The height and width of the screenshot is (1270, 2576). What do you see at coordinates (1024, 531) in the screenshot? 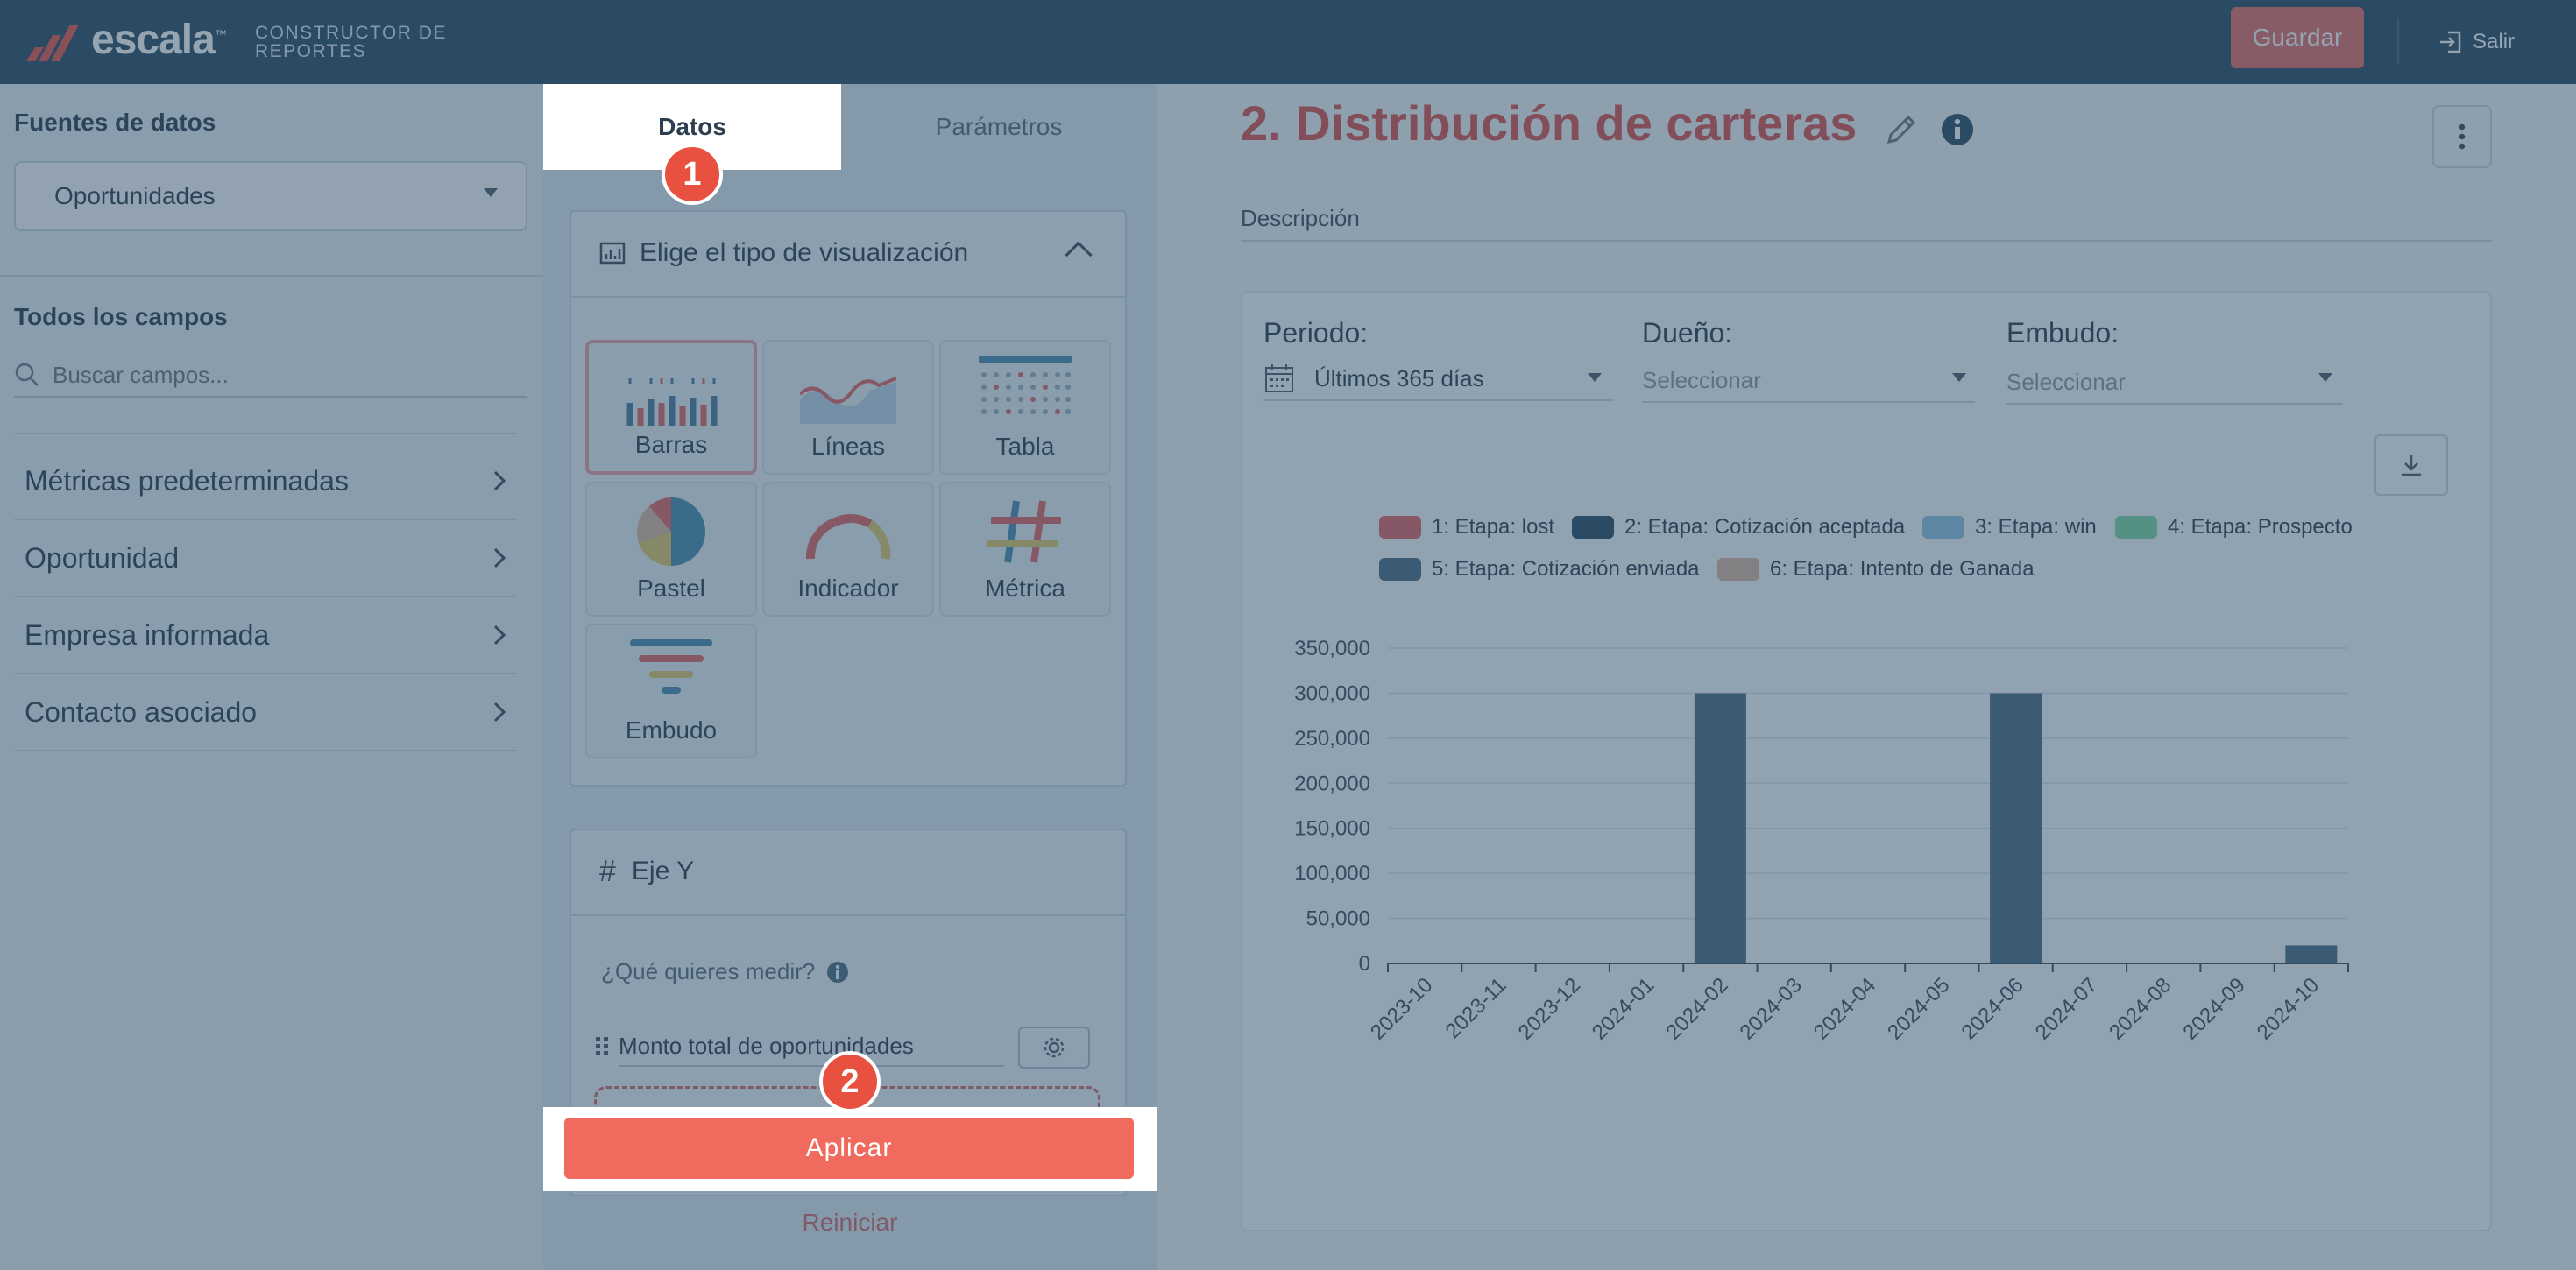
I see `hash-icon` at bounding box center [1024, 531].